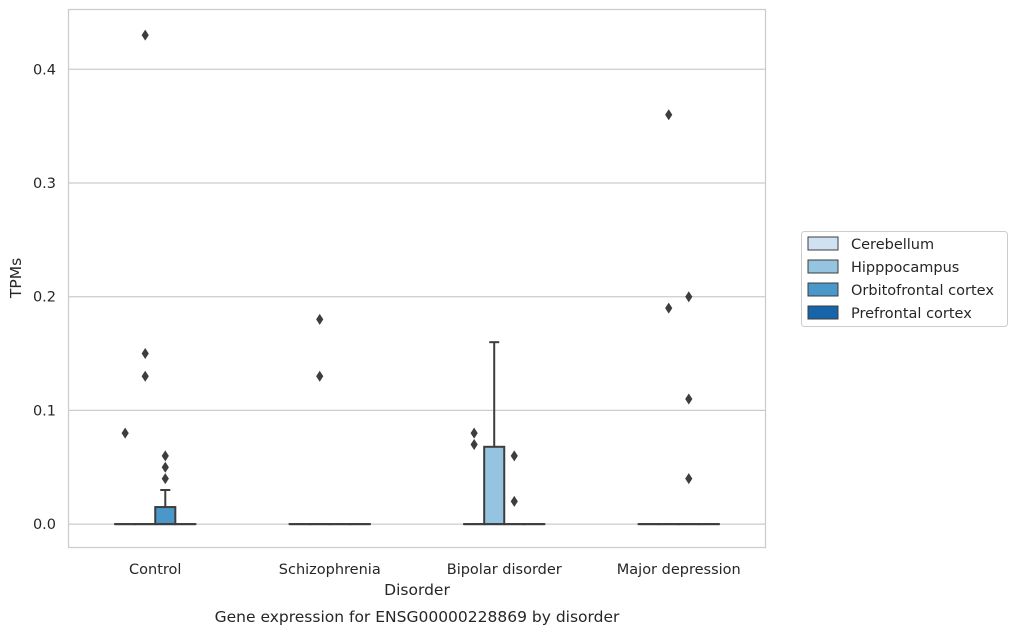 Image resolution: width=1018 pixels, height=634 pixels. Describe the element at coordinates (44, 525) in the screenshot. I see `y-tick-label: 0.0` at that location.